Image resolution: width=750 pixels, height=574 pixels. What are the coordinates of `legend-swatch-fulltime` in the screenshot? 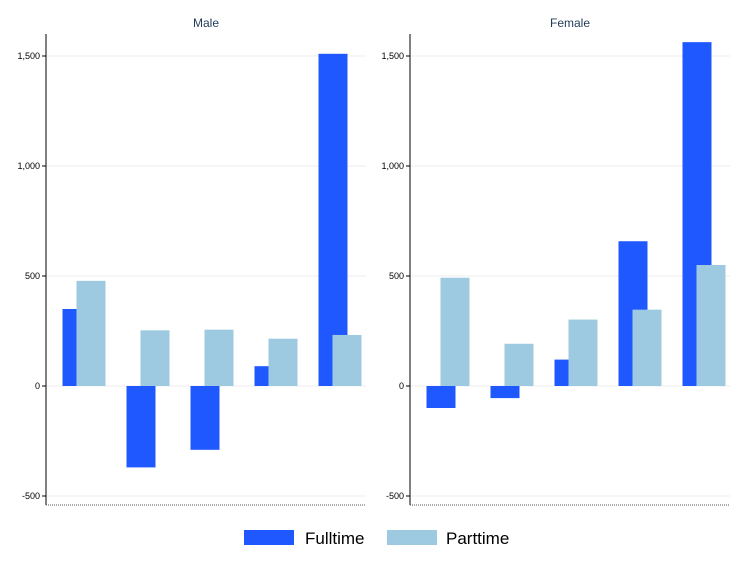 It's located at (269, 537).